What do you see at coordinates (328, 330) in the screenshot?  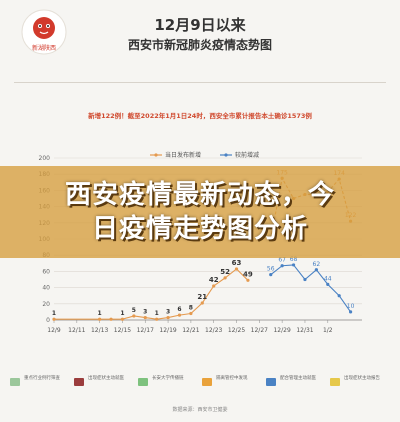 I see `x-tick-label: 1/2` at bounding box center [328, 330].